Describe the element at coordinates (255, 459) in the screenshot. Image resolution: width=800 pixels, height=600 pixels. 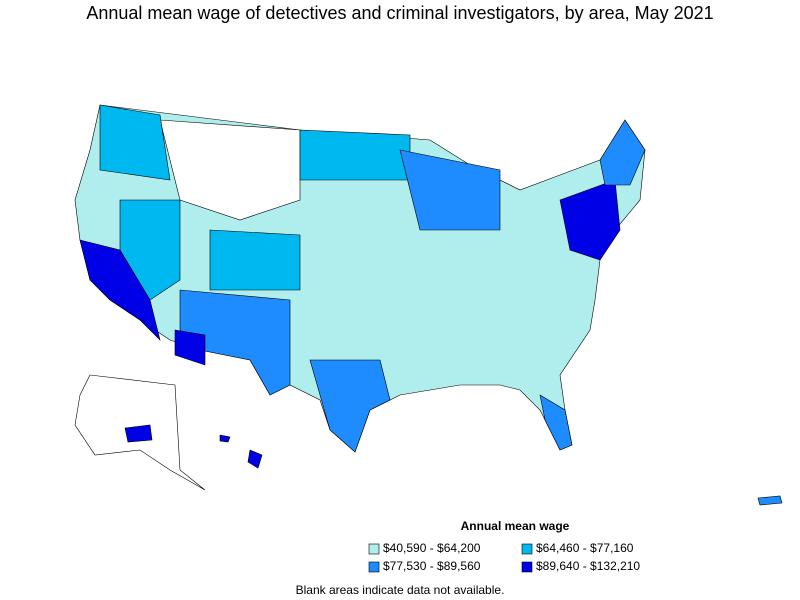
I see `hawaii-island` at that location.